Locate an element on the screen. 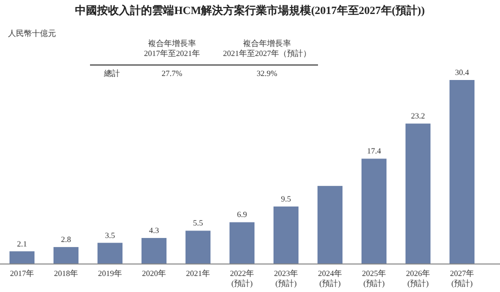  data-label: 9.5 is located at coordinates (286, 199).